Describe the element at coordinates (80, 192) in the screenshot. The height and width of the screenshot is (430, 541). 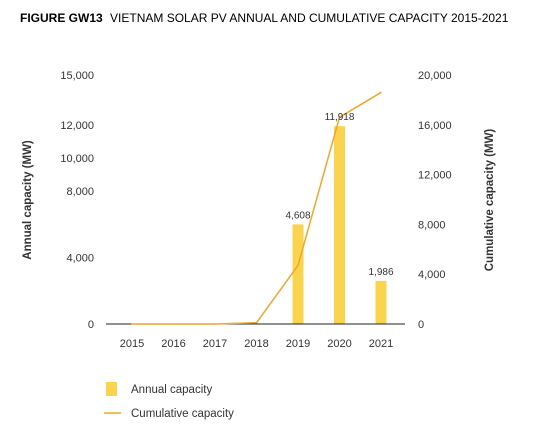
I see `left-tick-label: 8,000` at that location.